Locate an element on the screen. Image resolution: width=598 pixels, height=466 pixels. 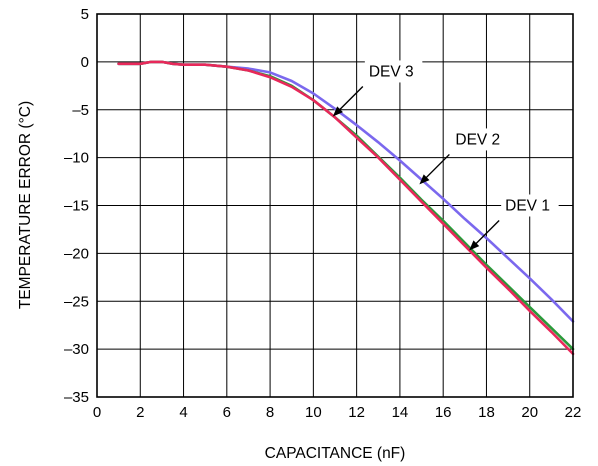
y-tick-label: –20 is located at coordinates (76, 253).